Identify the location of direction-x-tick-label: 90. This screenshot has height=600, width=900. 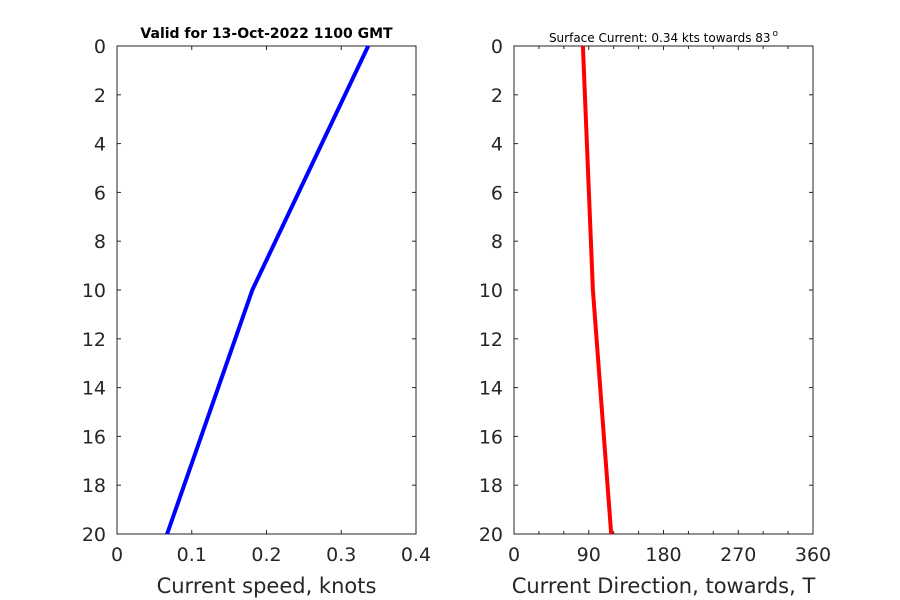
(589, 555).